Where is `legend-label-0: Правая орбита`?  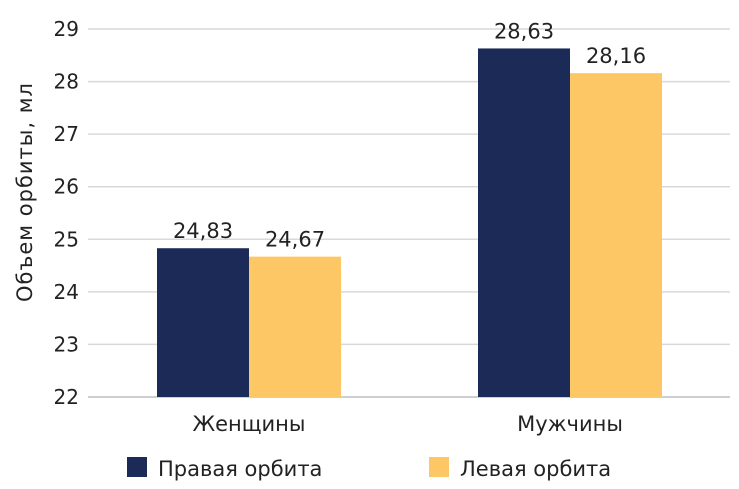 legend-label-0: Правая орбита is located at coordinates (240, 469).